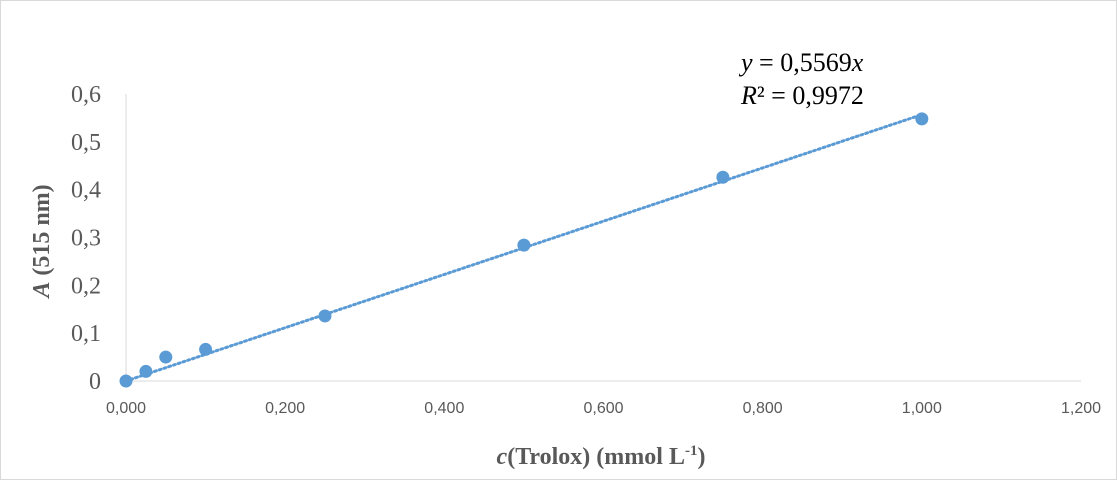 The height and width of the screenshot is (481, 1117). I want to click on y-tick-label: 0,6, so click(86, 95).